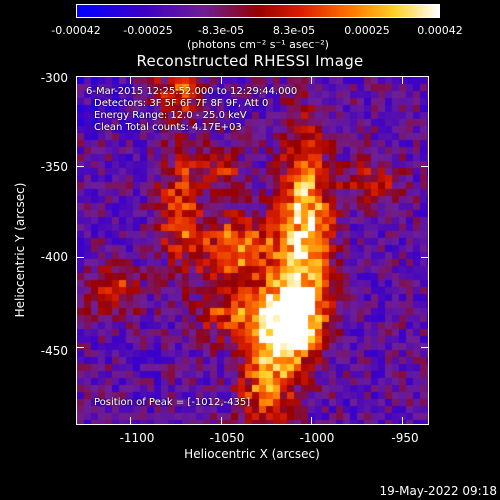 Image resolution: width=500 pixels, height=500 pixels. Describe the element at coordinates (221, 30) in the screenshot. I see `colorbar-tick: -8.3e-05` at that location.